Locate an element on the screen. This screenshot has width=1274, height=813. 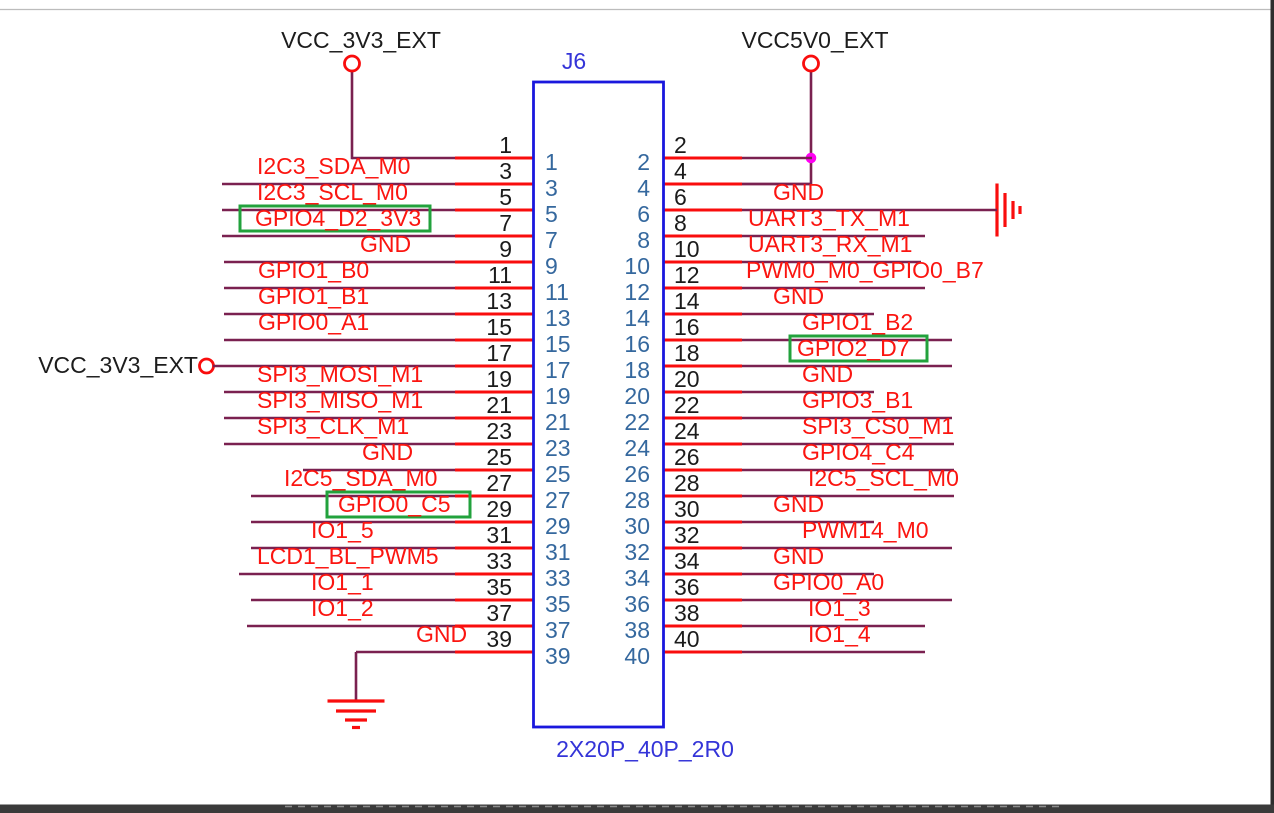
pin-number-inside-15: 15 is located at coordinates (558, 344).